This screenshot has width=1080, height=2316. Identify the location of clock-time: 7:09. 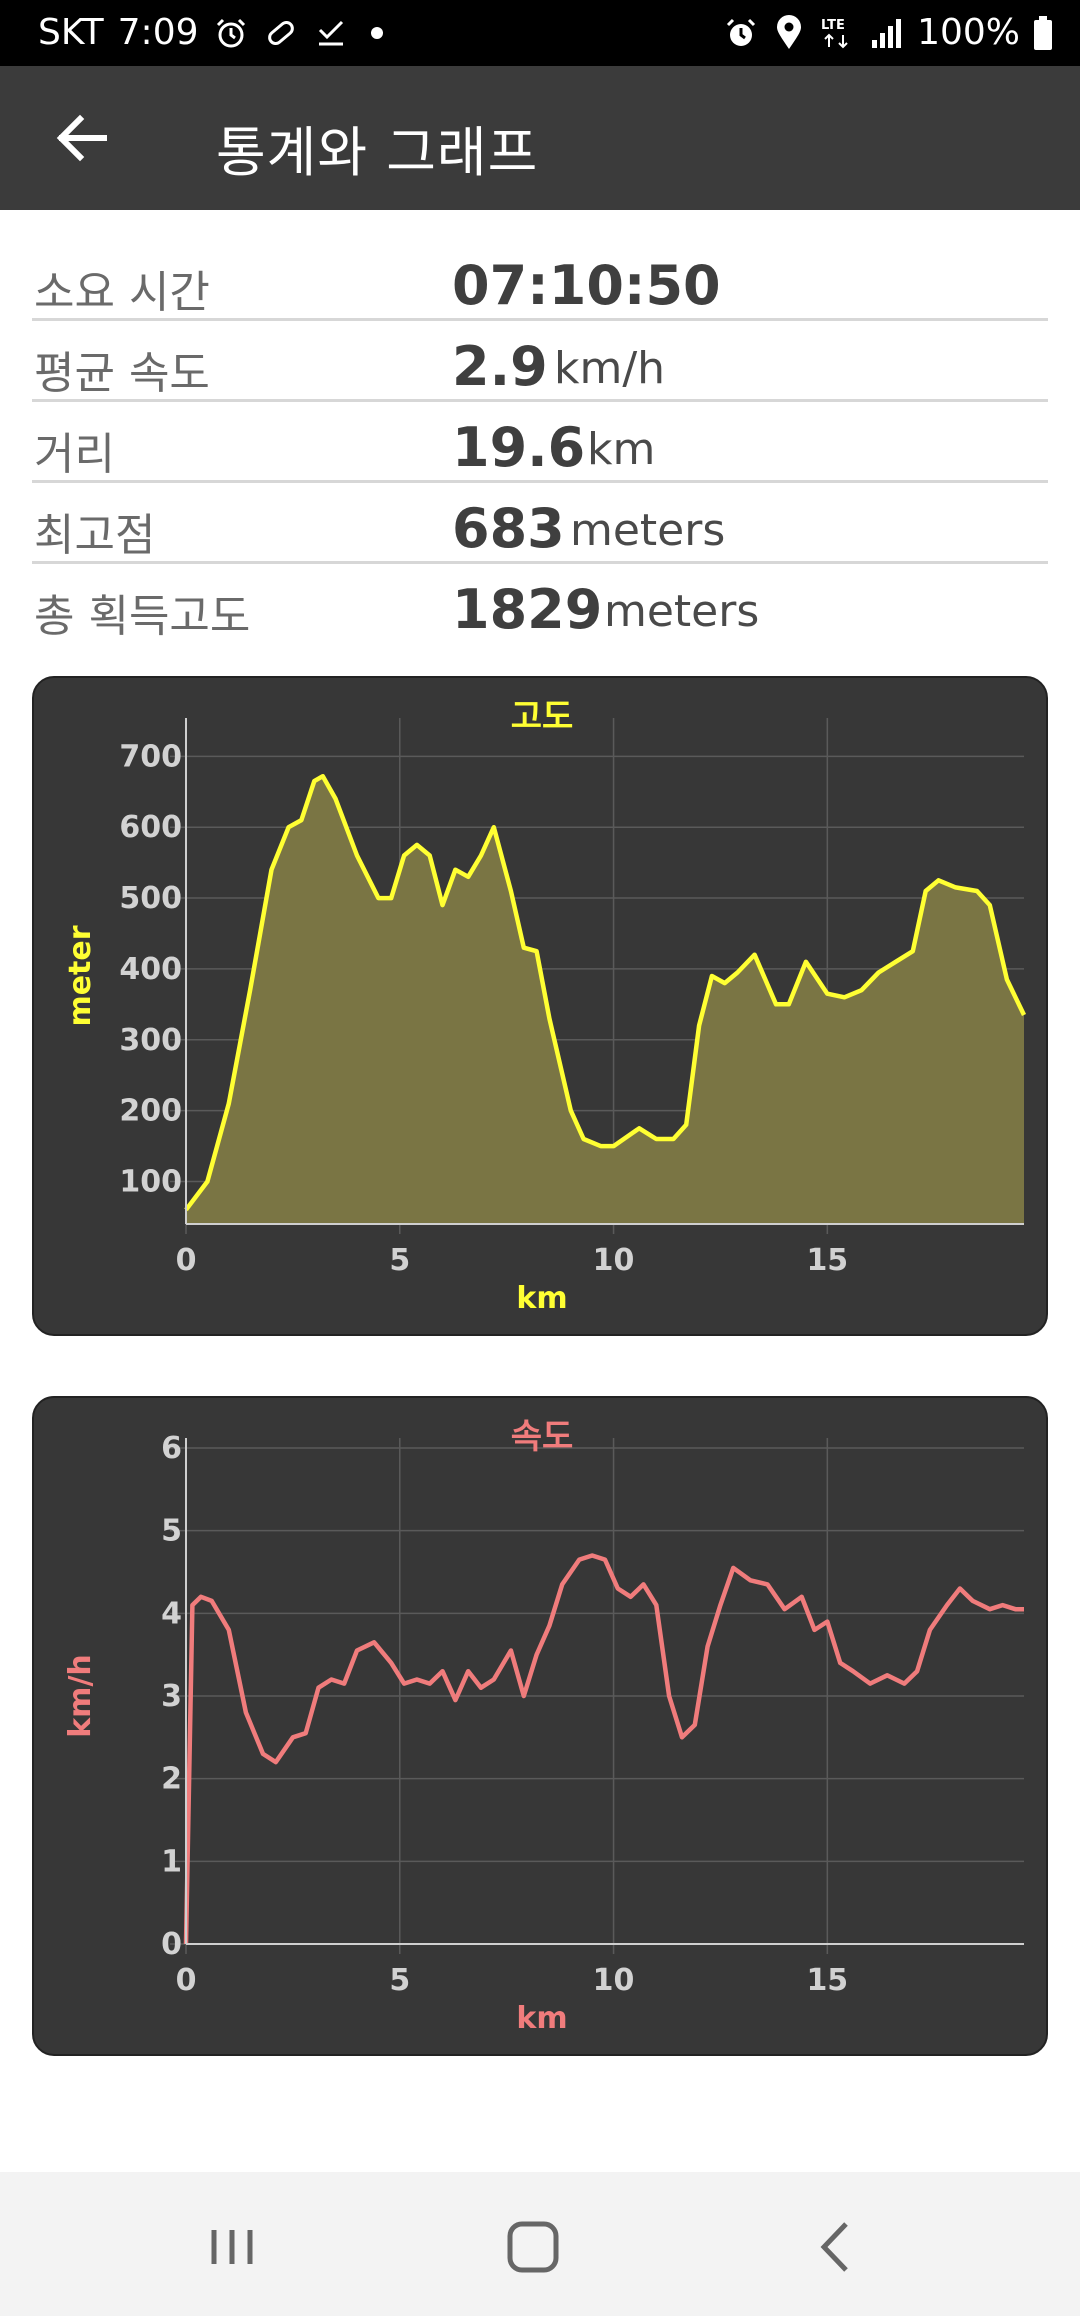
(158, 32).